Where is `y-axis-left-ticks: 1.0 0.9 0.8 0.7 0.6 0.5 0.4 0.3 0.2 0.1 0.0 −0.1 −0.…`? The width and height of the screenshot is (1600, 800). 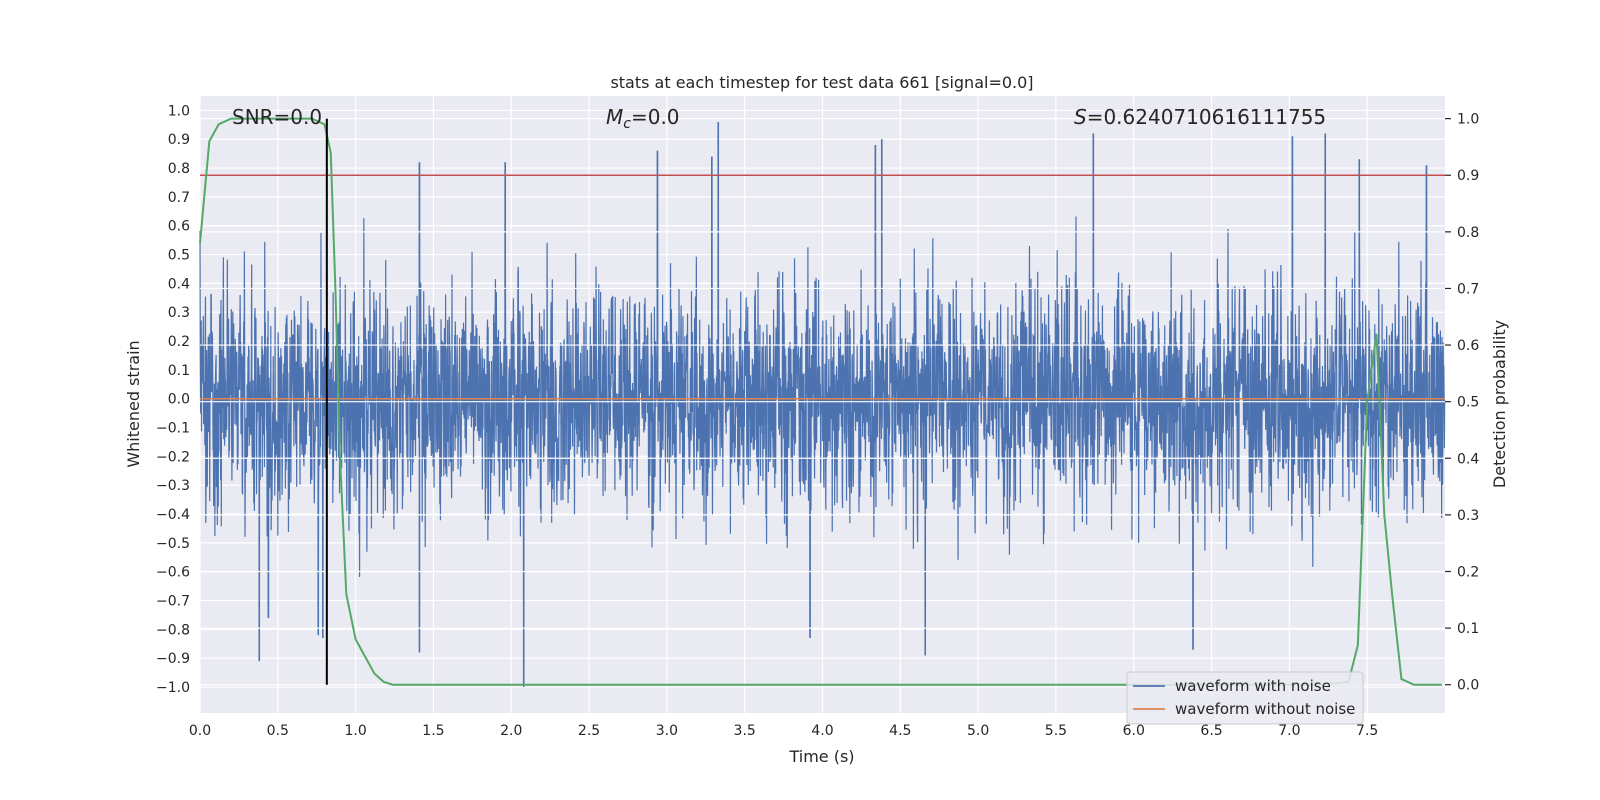
y-axis-left-ticks: 1.0 0.9 0.8 0.7 0.6 0.5 0.4 0.3 0.2 0.1 0.0 −0.1 −0.… is located at coordinates (173, 399).